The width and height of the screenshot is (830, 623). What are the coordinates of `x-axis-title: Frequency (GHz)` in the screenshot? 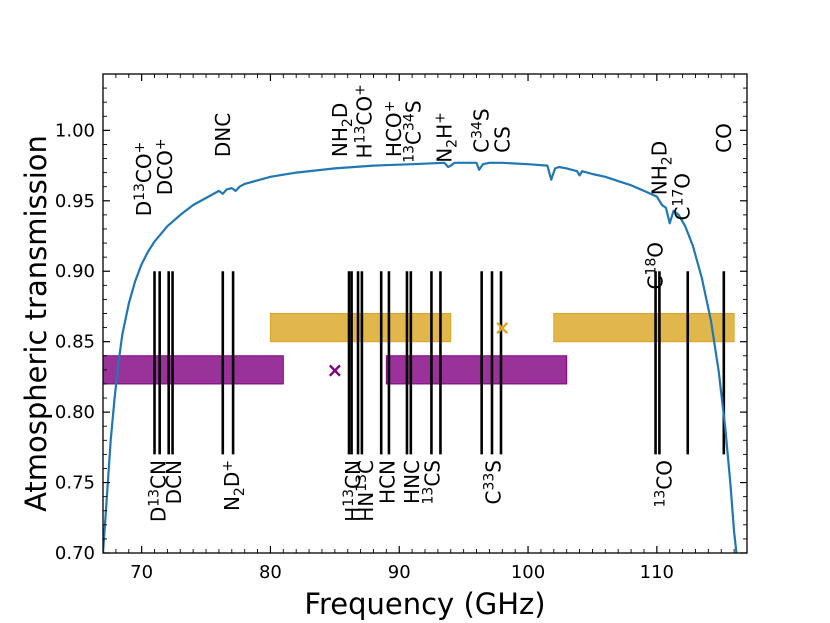 It's located at (424, 604).